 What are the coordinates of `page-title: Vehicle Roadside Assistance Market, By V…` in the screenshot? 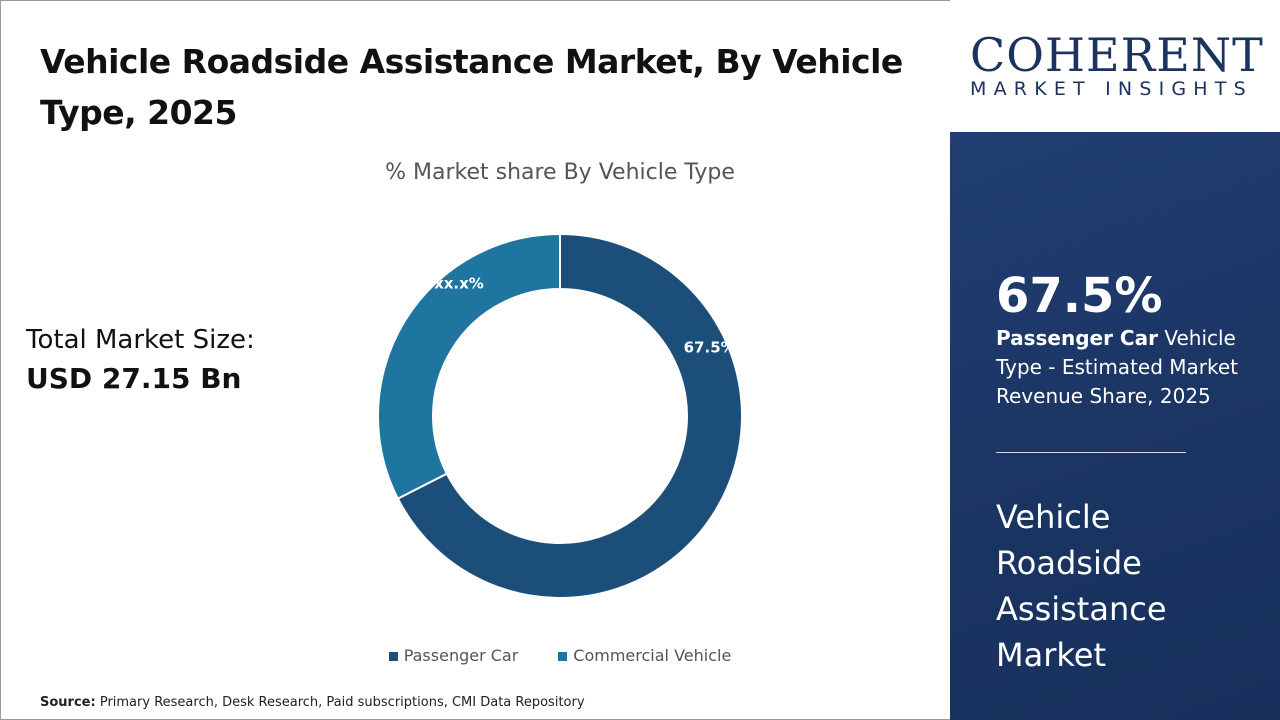 It's located at (471, 87).